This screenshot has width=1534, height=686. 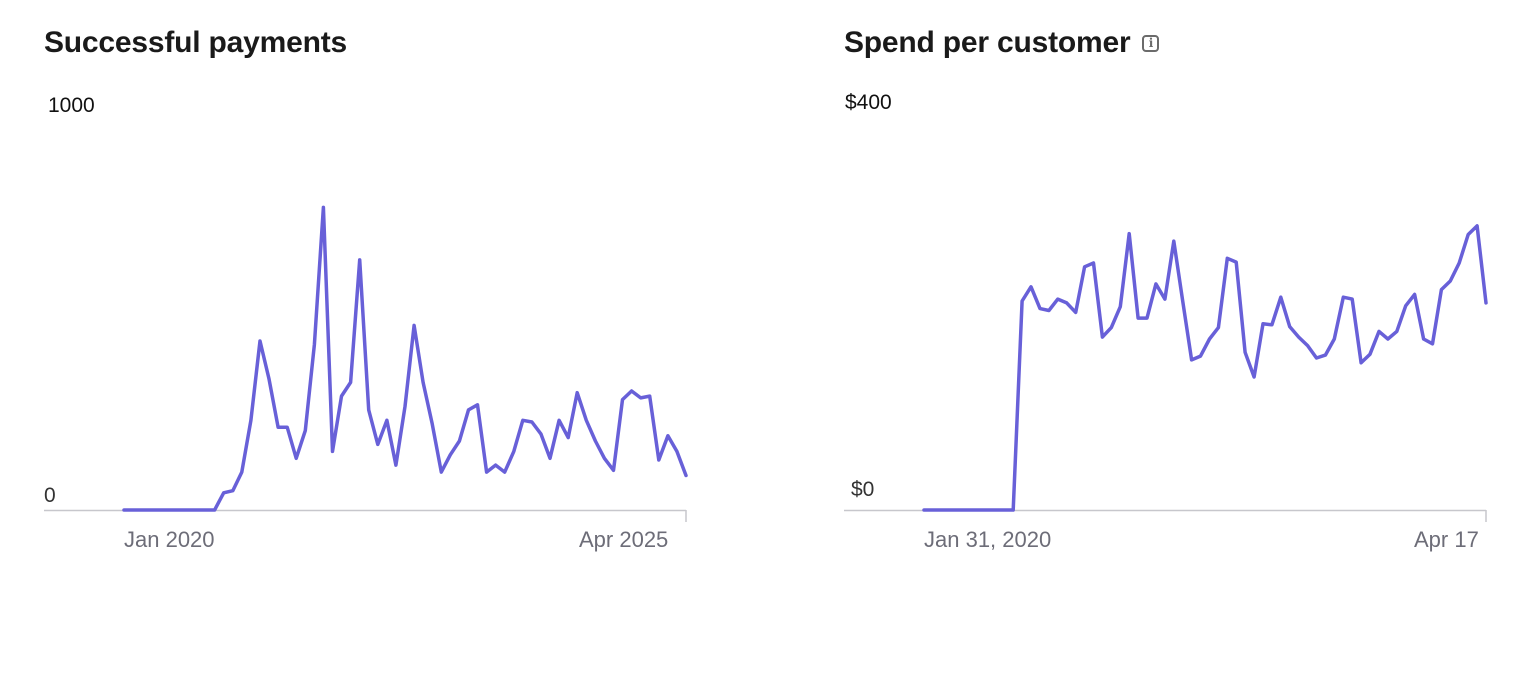 What do you see at coordinates (1446, 539) in the screenshot?
I see `spend-x-tick-end: Apr 17` at bounding box center [1446, 539].